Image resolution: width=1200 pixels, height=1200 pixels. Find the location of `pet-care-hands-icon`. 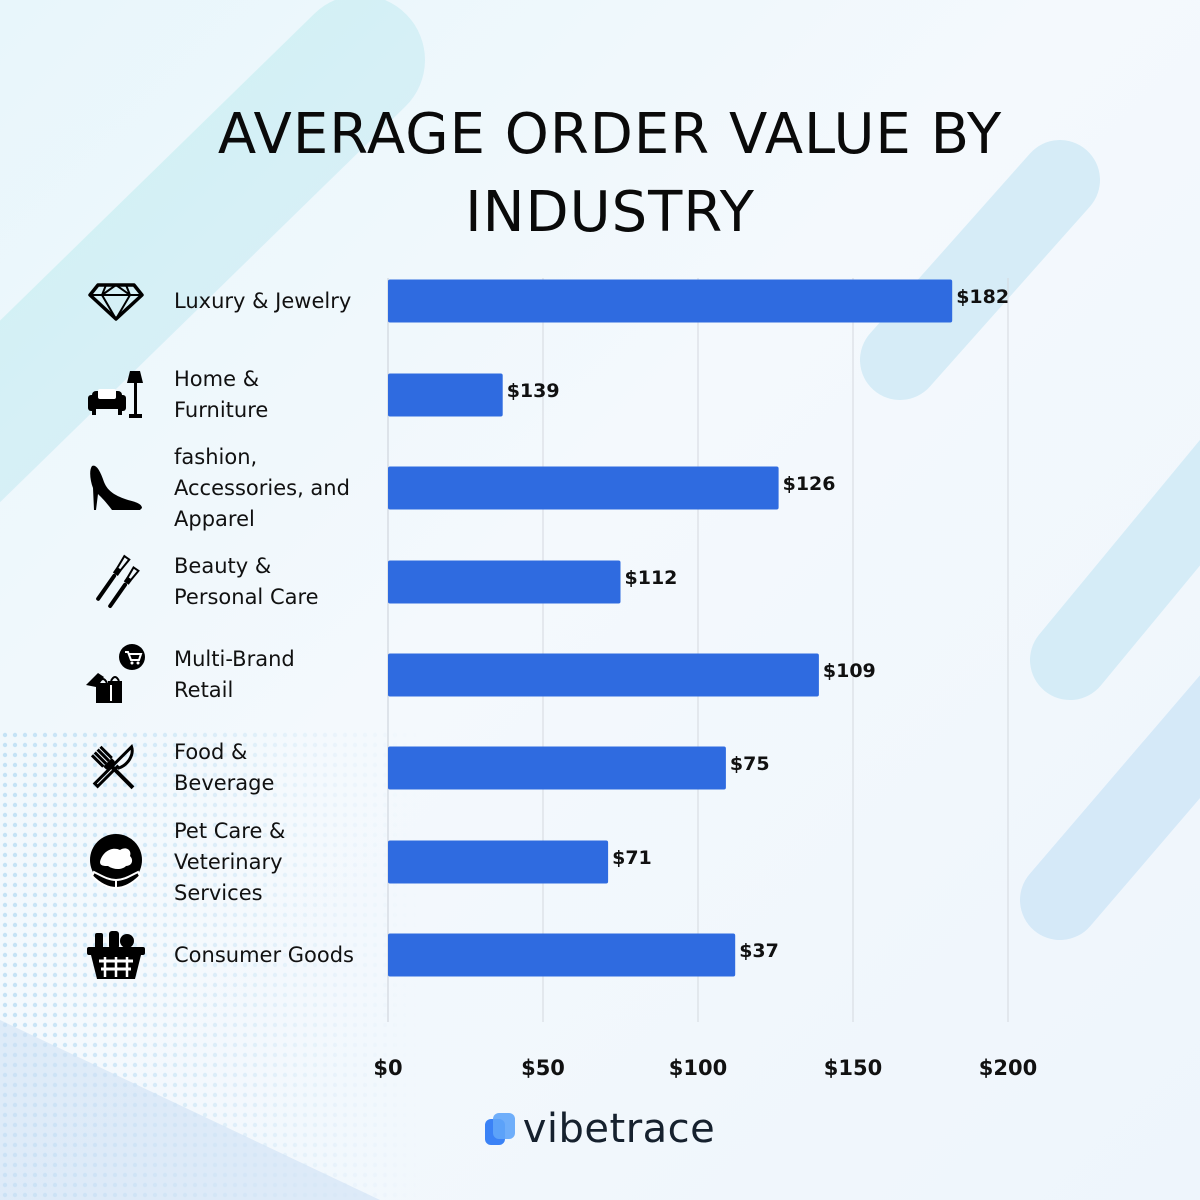

pet-care-hands-icon is located at coordinates (116, 862).